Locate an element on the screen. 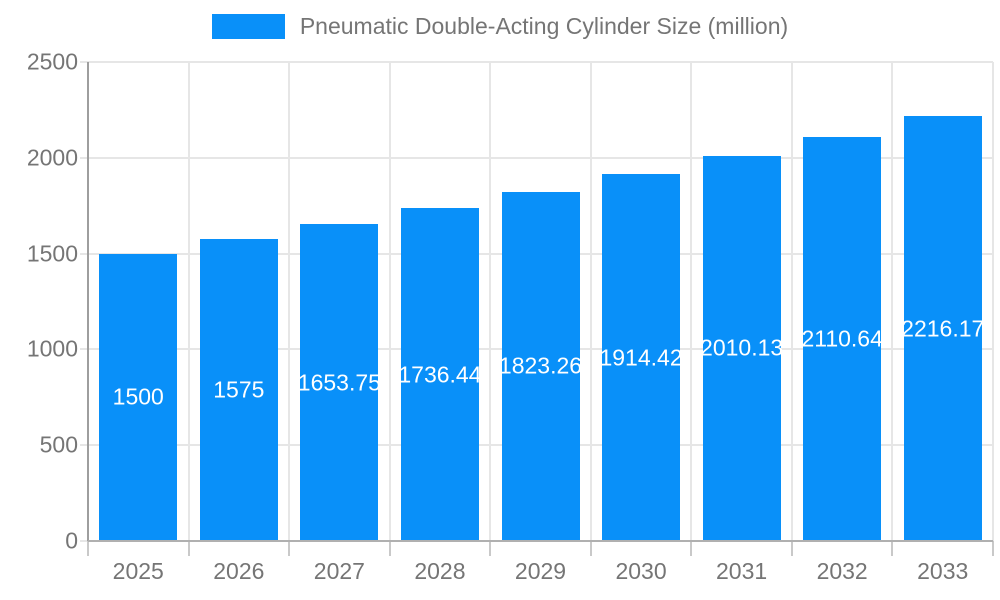 Image resolution: width=1000 pixels, height=600 pixels. y-axis-tick-label: 0 is located at coordinates (71, 540).